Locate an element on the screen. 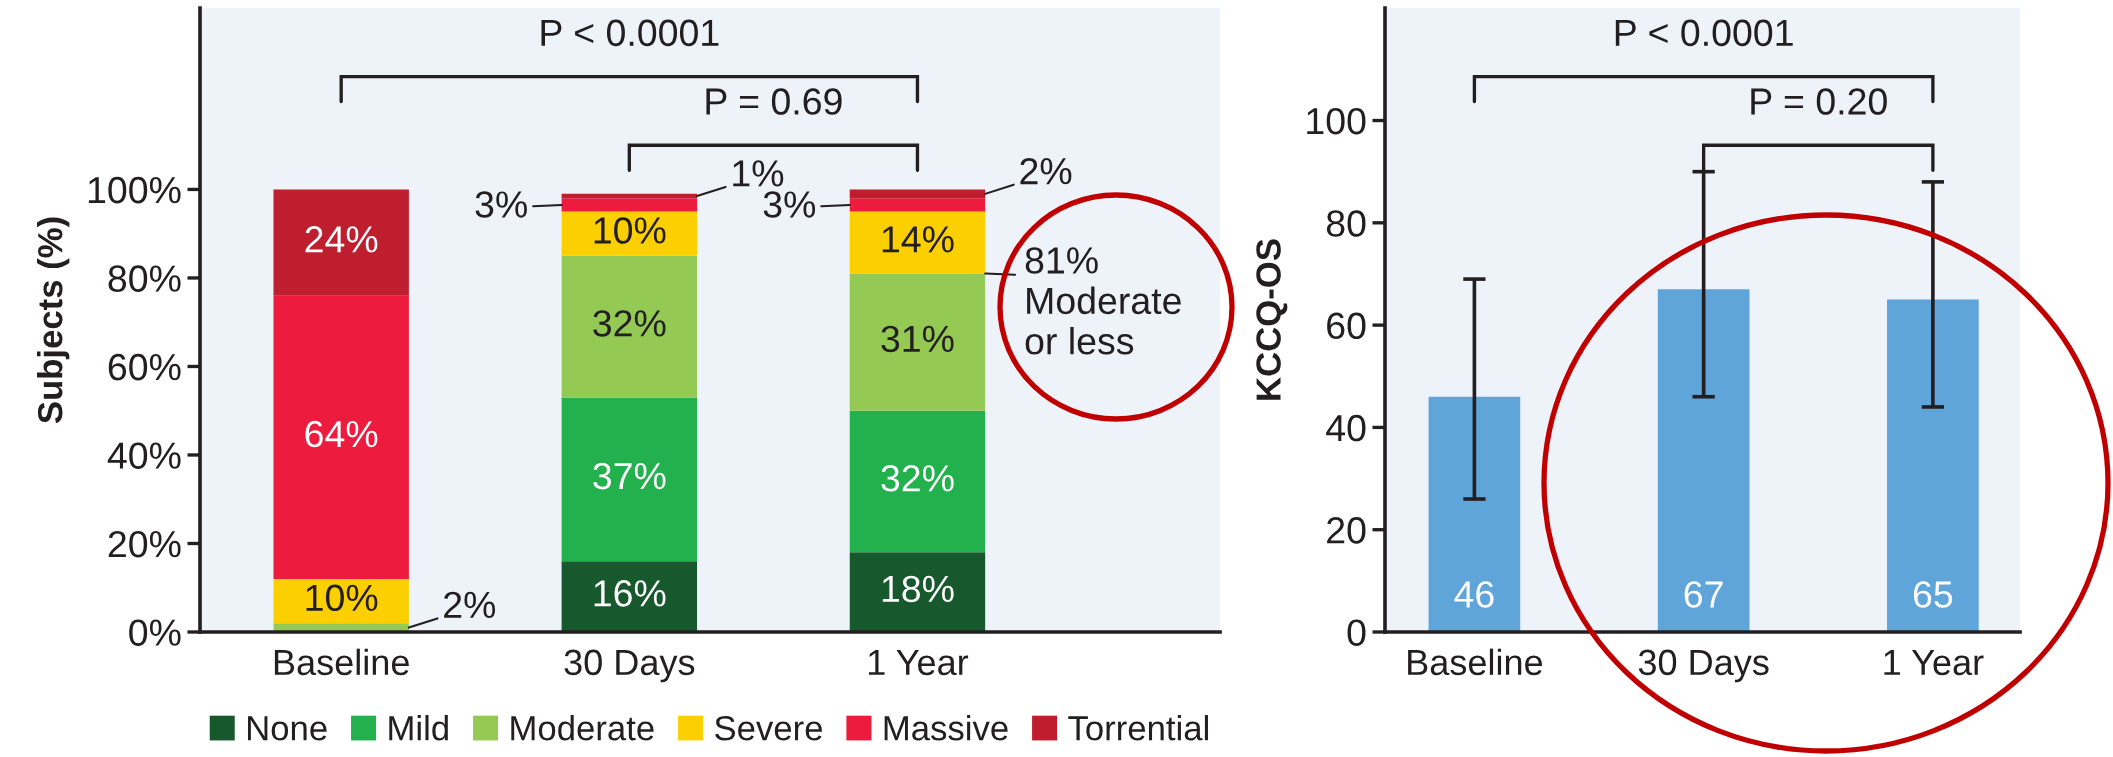 The width and height of the screenshot is (2113, 757). y-axis-title: KCCQ-OS is located at coordinates (1272, 319).